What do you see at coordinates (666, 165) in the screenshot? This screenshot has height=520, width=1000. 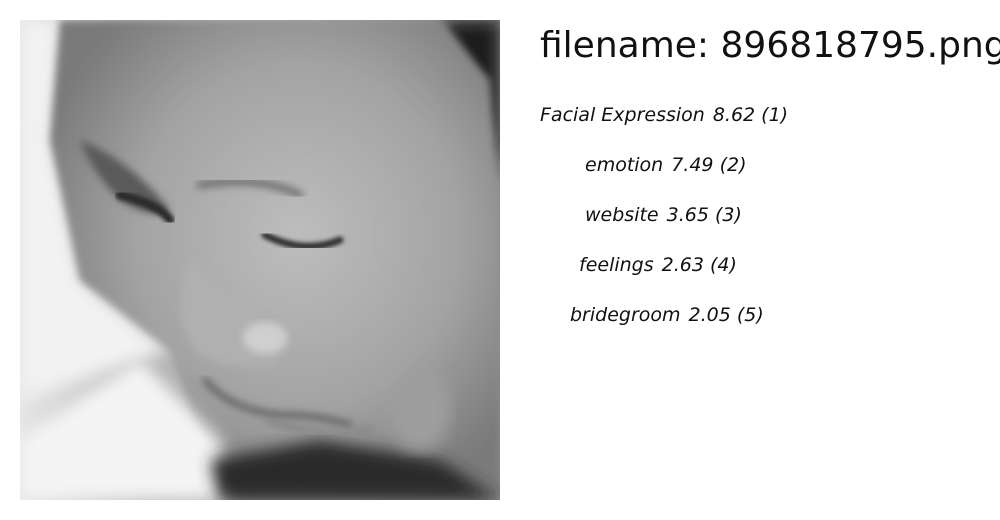 I see `tag-item: emotion 7.49 (2)` at bounding box center [666, 165].